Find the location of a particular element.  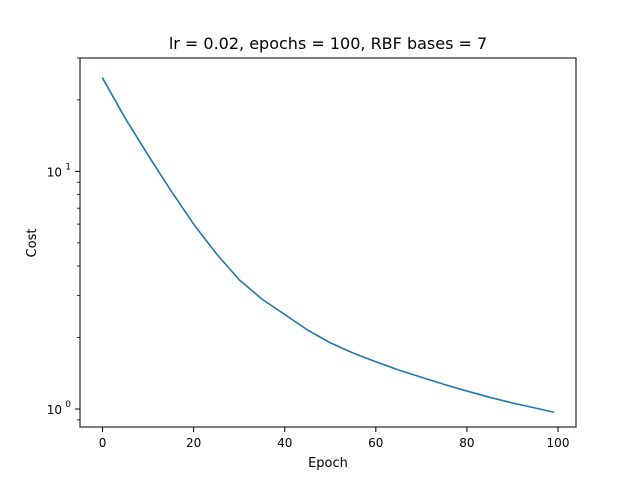

x-tick-label: 60 is located at coordinates (375, 443).